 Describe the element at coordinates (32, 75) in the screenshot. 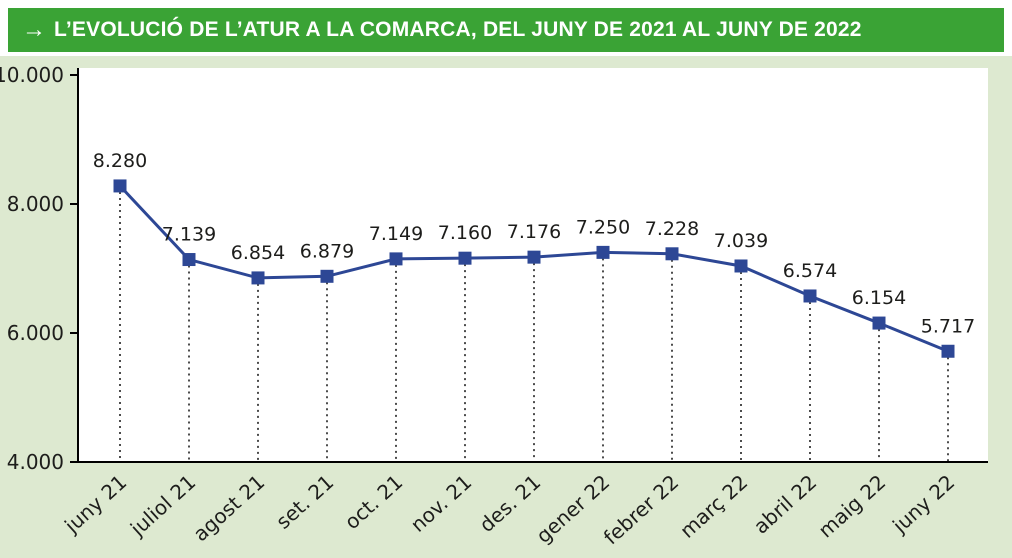

I see `y-axis-tick-label: 10.000` at that location.